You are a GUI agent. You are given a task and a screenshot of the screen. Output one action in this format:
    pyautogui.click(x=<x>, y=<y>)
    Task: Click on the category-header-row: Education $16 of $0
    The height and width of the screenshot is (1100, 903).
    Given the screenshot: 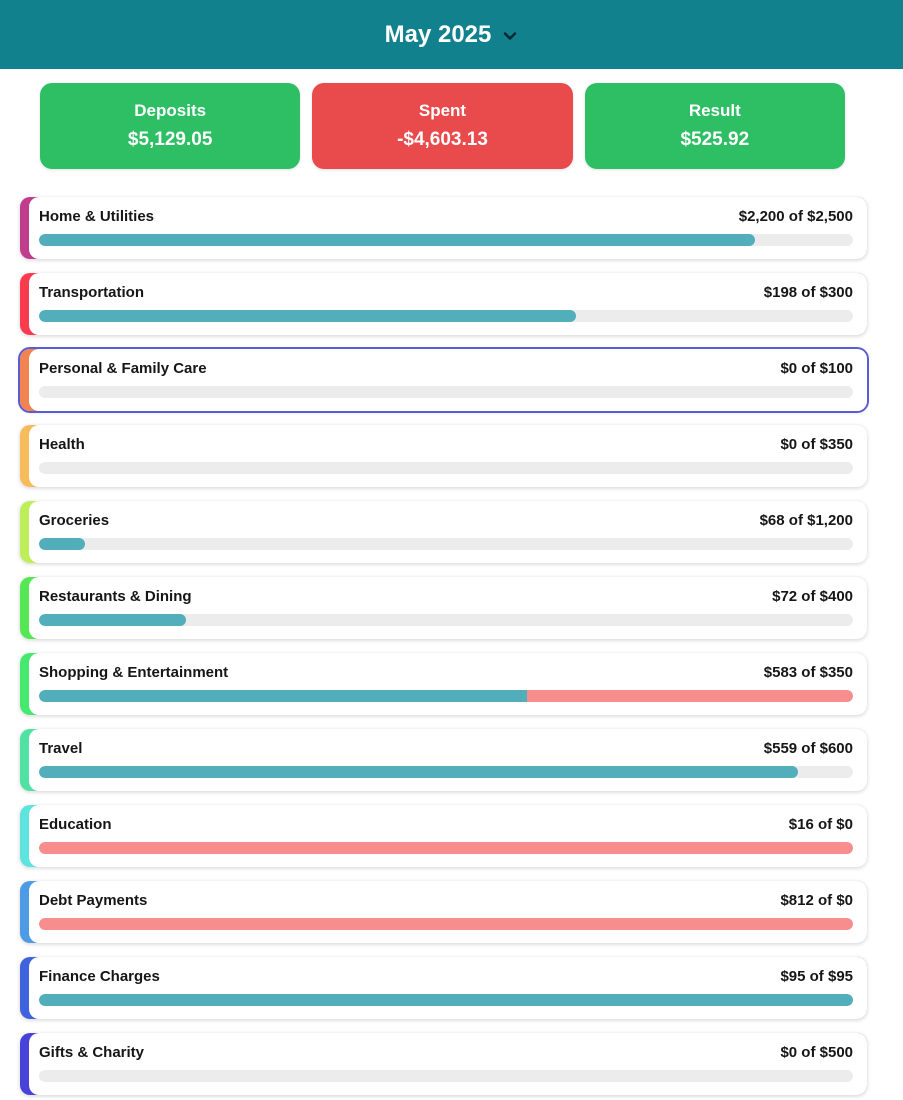 What is the action you would take?
    pyautogui.click(x=446, y=824)
    